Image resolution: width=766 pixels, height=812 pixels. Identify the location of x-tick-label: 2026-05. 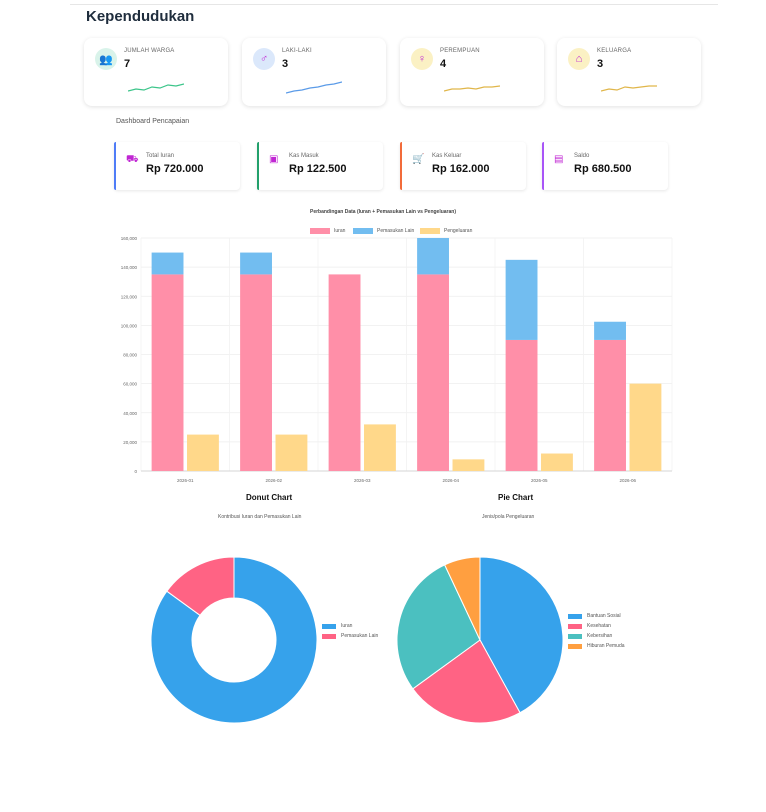
(539, 480).